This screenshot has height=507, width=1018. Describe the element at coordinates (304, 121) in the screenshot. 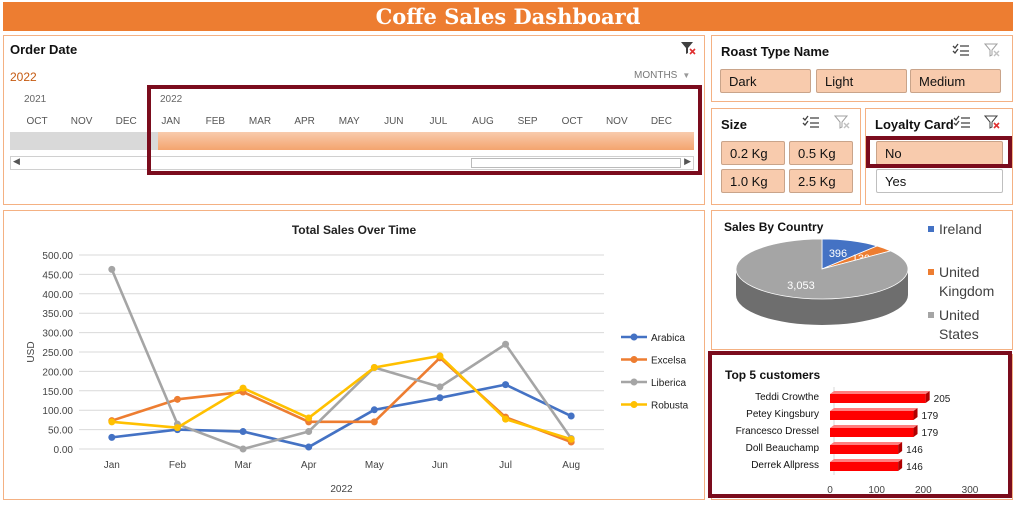

I see `timeline-month-6: APR` at that location.